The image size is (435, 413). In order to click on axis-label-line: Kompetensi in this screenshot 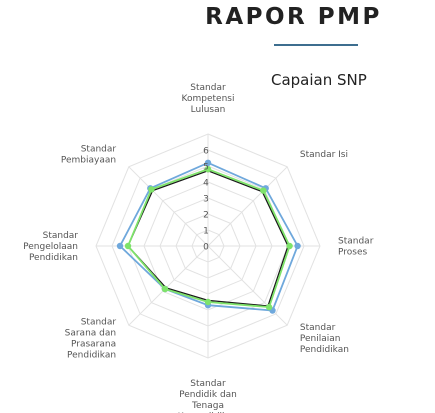, I will do `click(208, 99)`.